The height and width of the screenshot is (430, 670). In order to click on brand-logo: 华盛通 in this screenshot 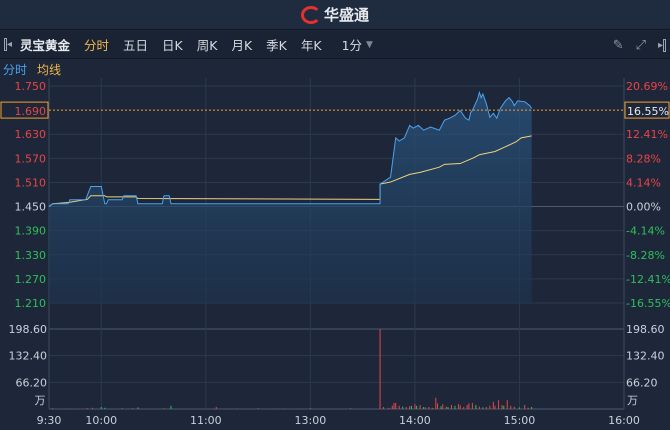, I will do `click(334, 14)`.